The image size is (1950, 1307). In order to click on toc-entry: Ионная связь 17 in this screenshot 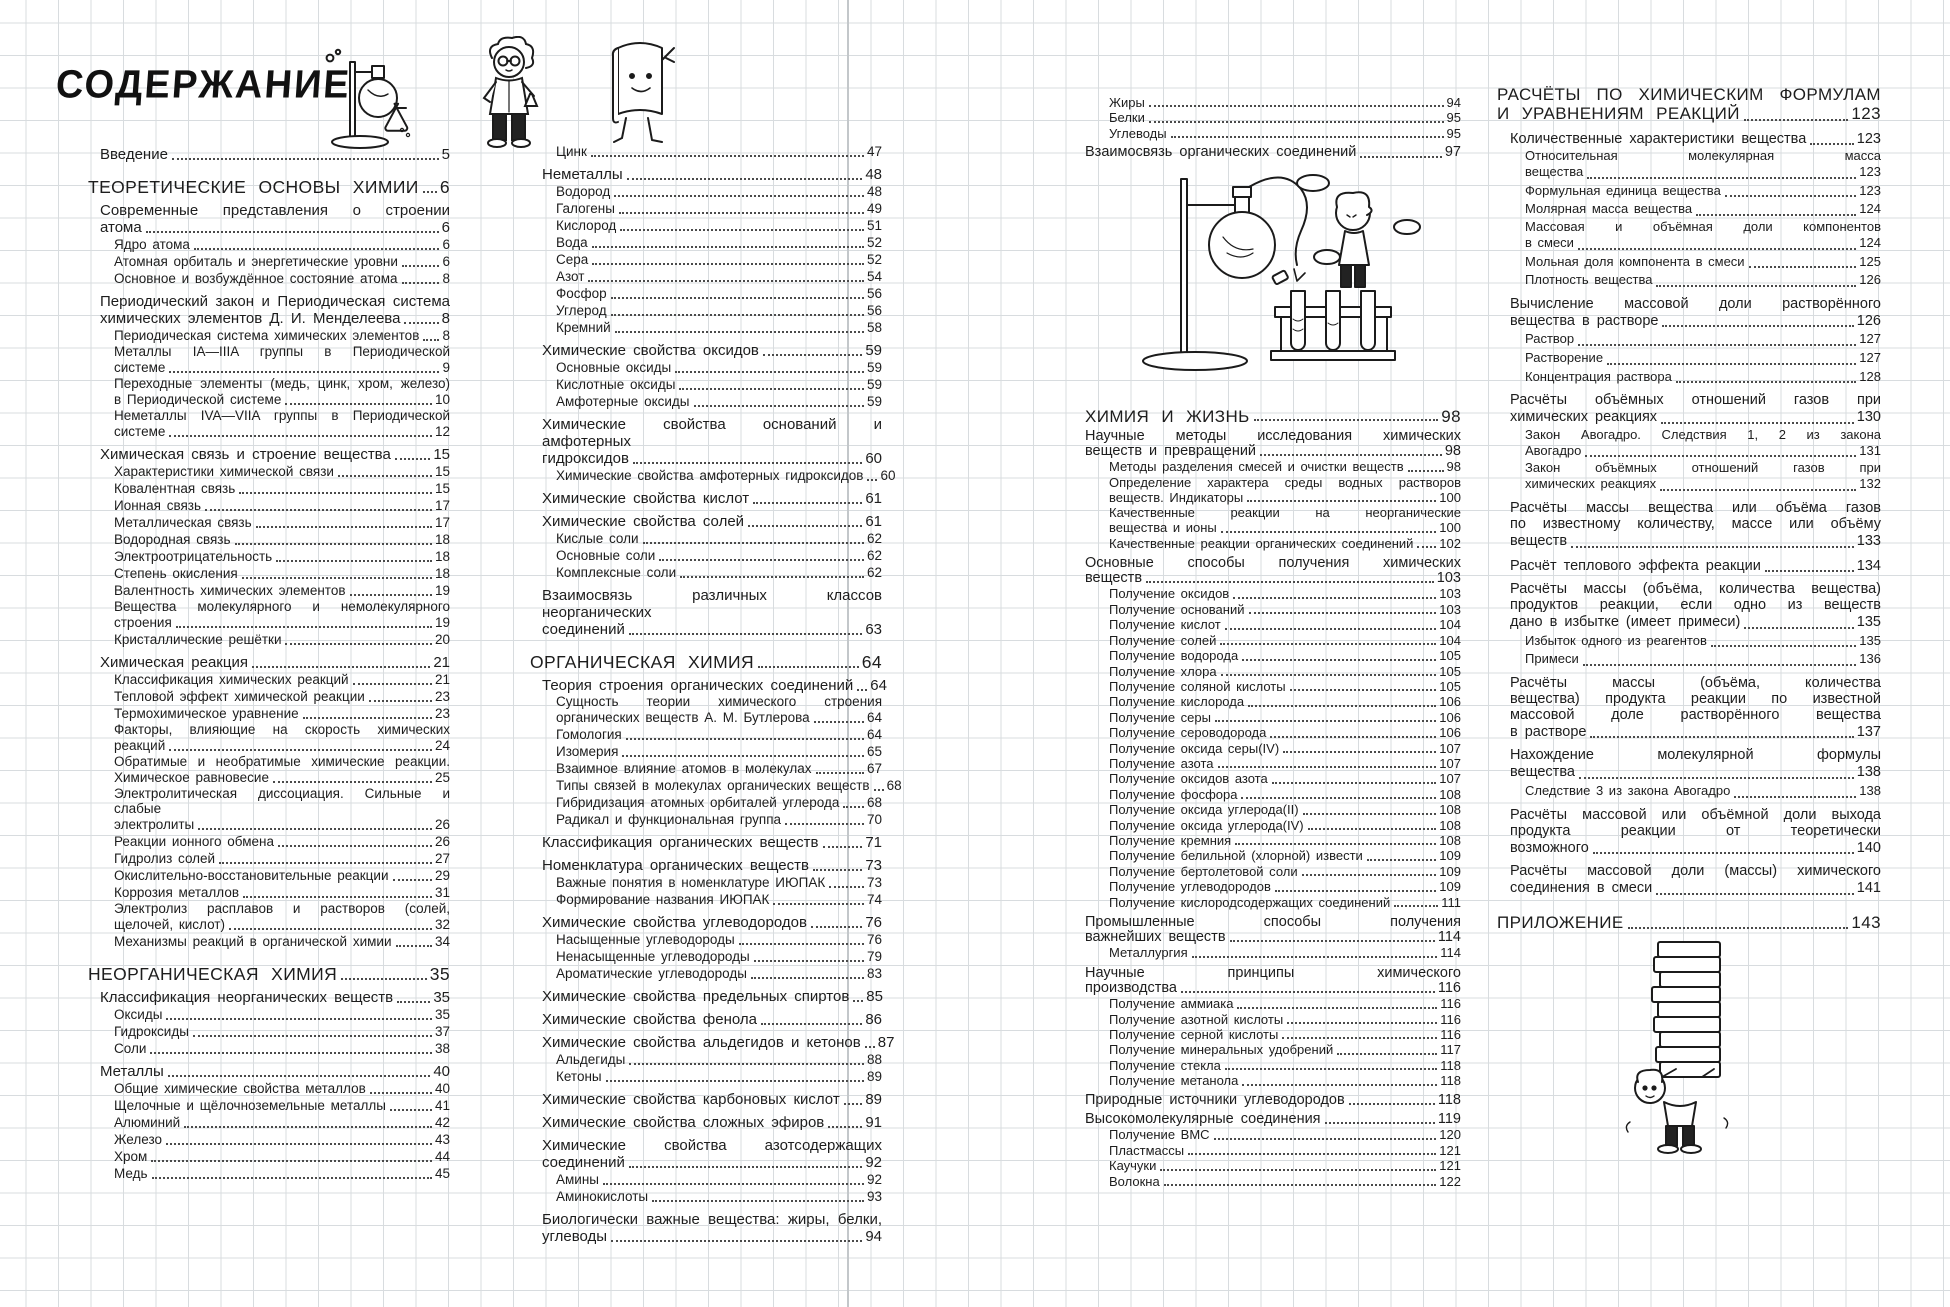, I will do `click(269, 505)`.